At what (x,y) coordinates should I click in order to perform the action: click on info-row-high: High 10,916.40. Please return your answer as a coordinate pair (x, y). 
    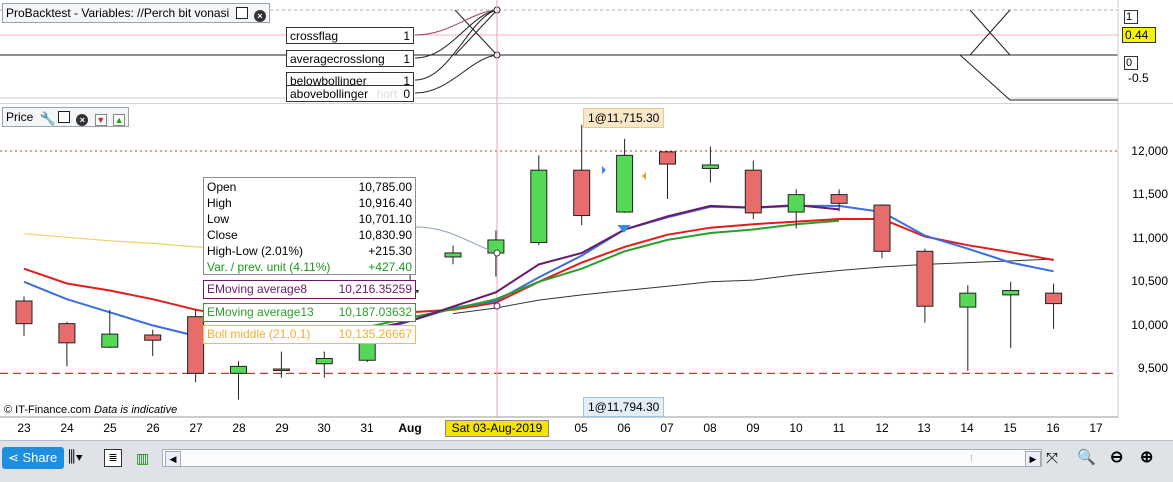
    Looking at the image, I should click on (309, 203).